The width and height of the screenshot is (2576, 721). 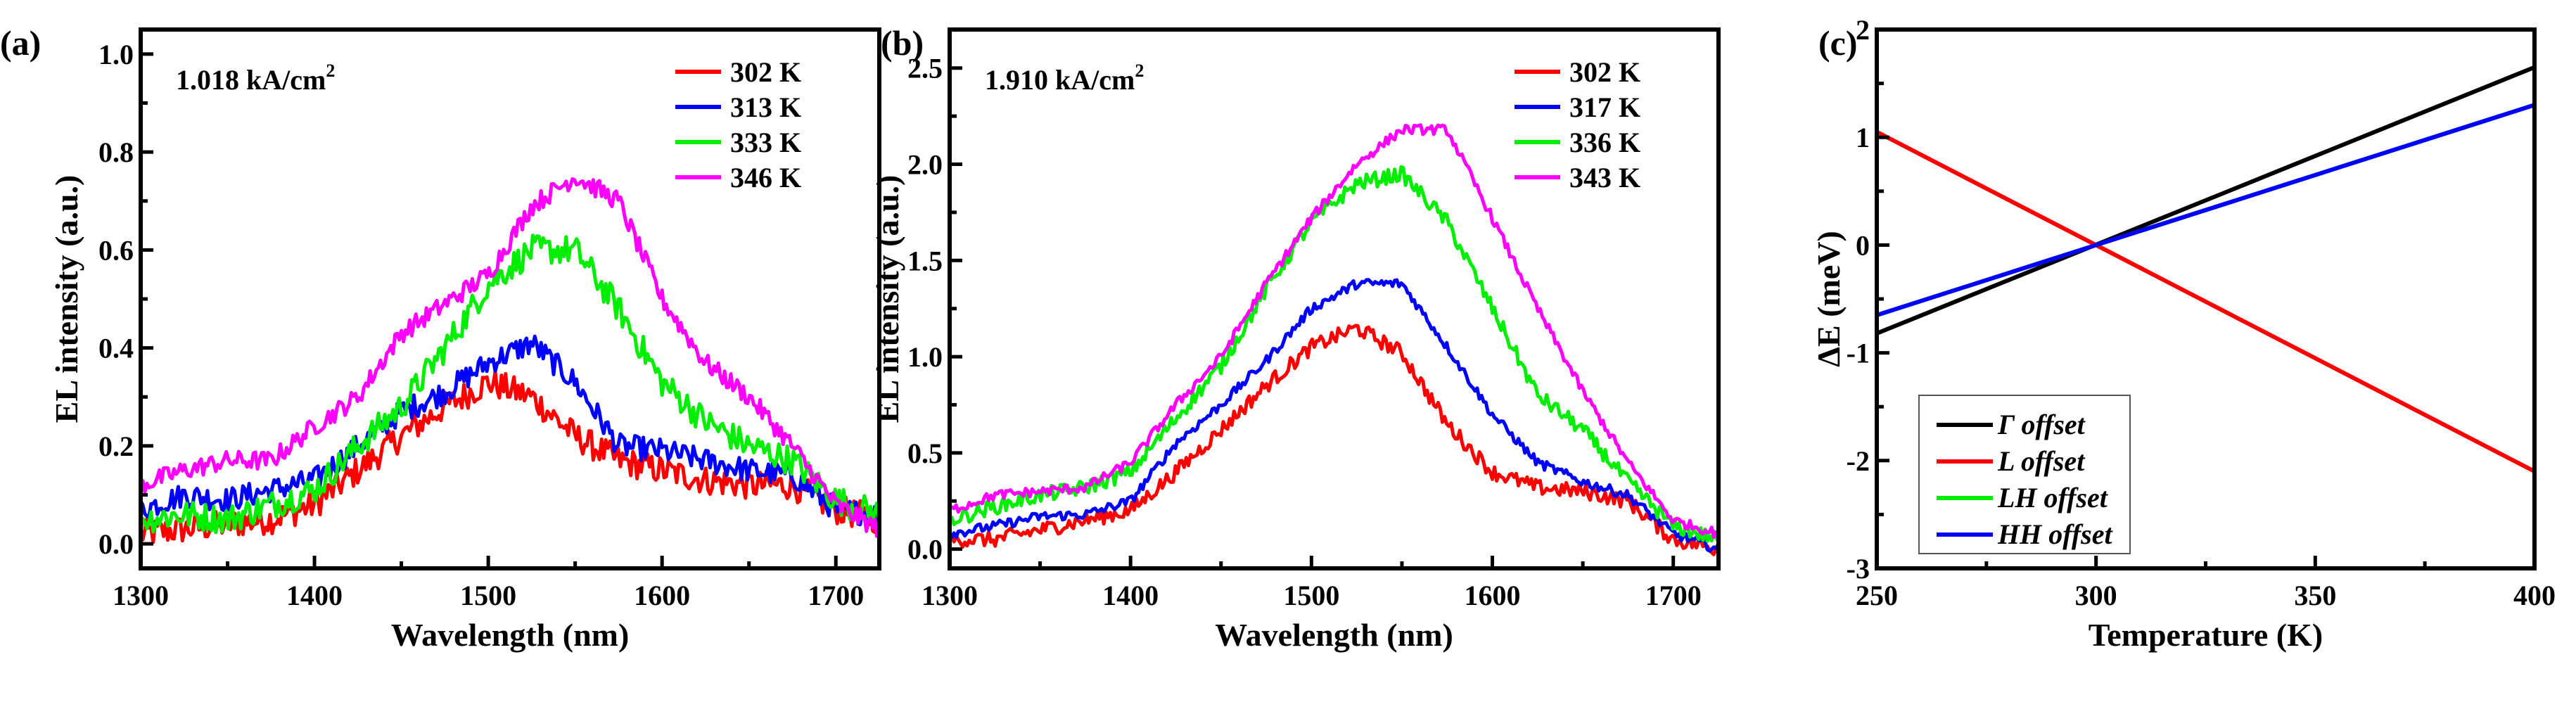 What do you see at coordinates (925, 68) in the screenshot?
I see `y-tick-label: 2.5` at bounding box center [925, 68].